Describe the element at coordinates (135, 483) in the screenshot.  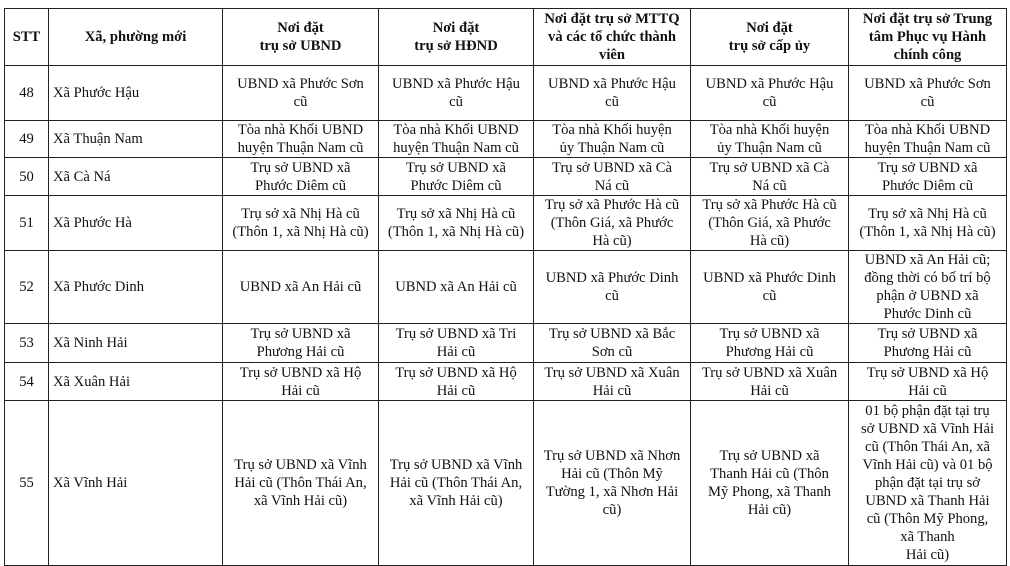
I see `commune-name: Xã Vĩnh Hải` at that location.